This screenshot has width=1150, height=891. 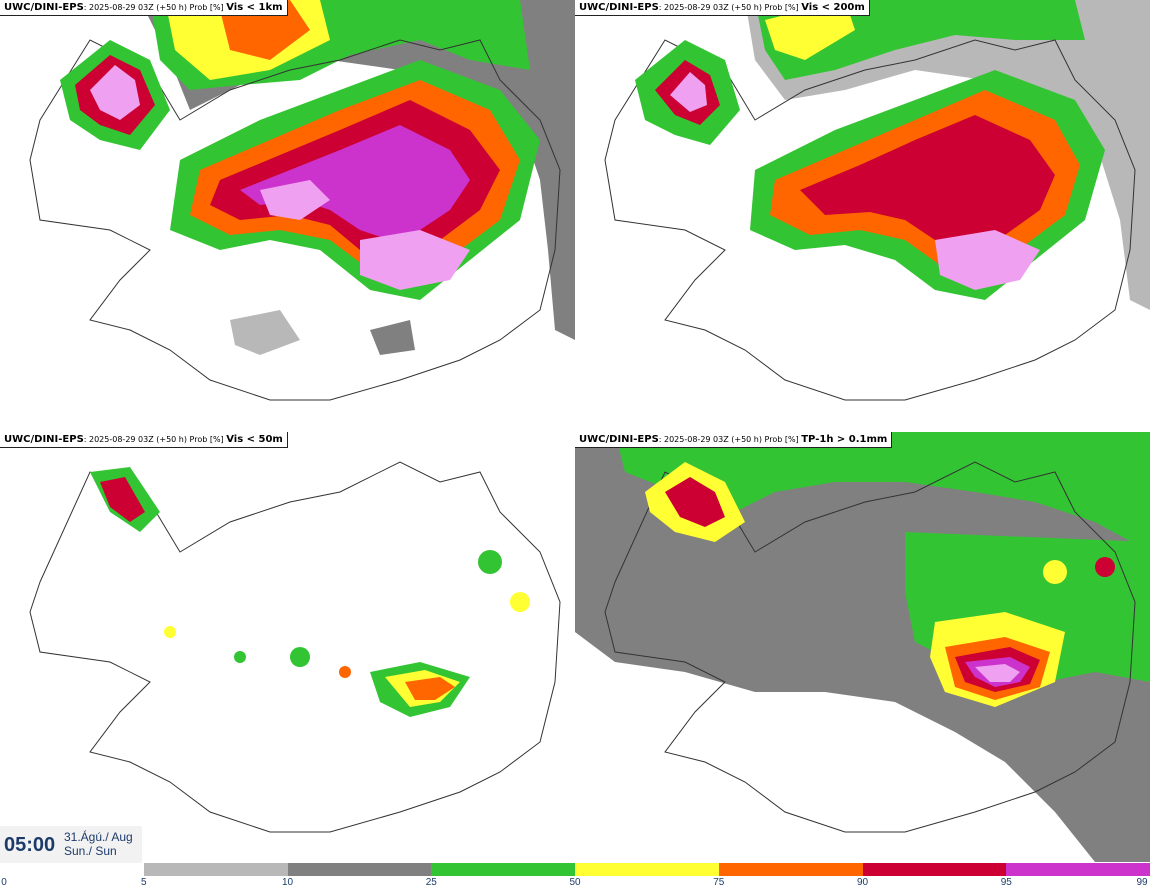 What do you see at coordinates (287, 882) in the screenshot?
I see `colorbar-tick-label: 10` at bounding box center [287, 882].